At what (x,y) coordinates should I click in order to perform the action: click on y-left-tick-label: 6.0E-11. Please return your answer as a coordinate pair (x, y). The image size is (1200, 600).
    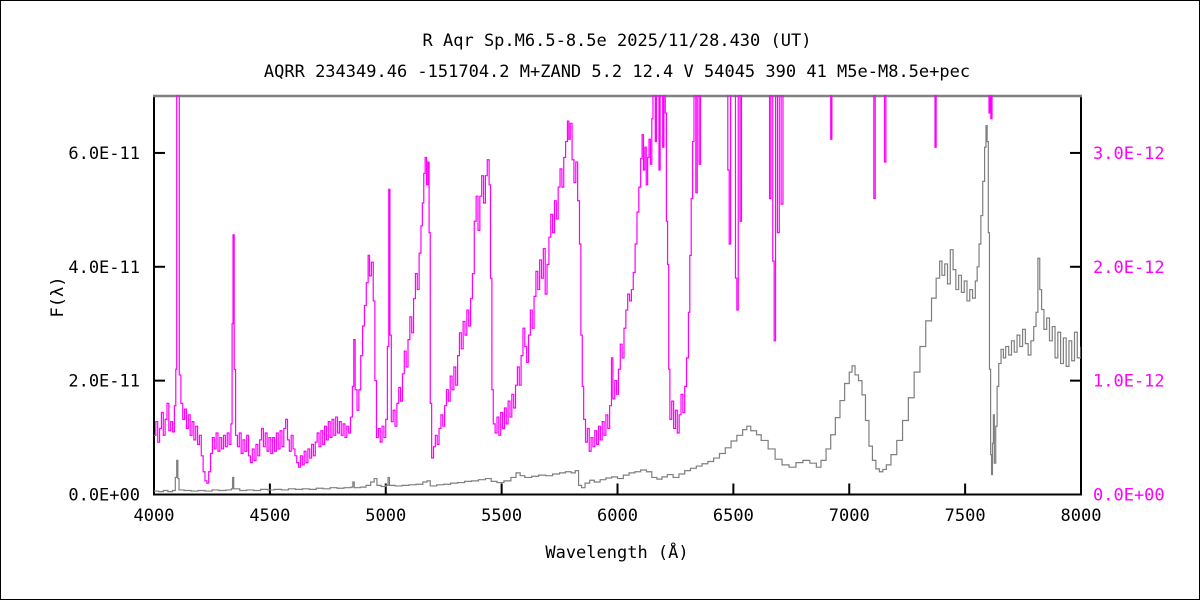
    Looking at the image, I should click on (104, 154).